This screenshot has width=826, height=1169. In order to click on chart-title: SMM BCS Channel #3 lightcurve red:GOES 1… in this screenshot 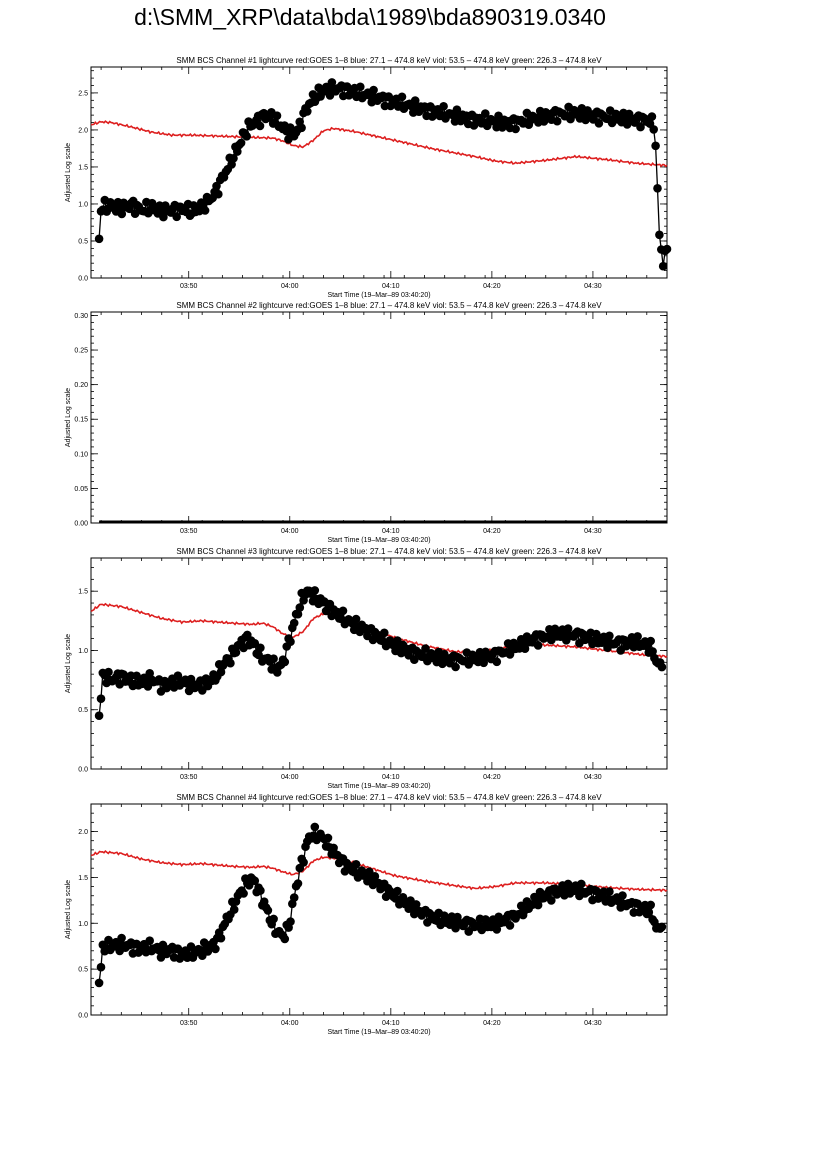, I will do `click(389, 551)`.